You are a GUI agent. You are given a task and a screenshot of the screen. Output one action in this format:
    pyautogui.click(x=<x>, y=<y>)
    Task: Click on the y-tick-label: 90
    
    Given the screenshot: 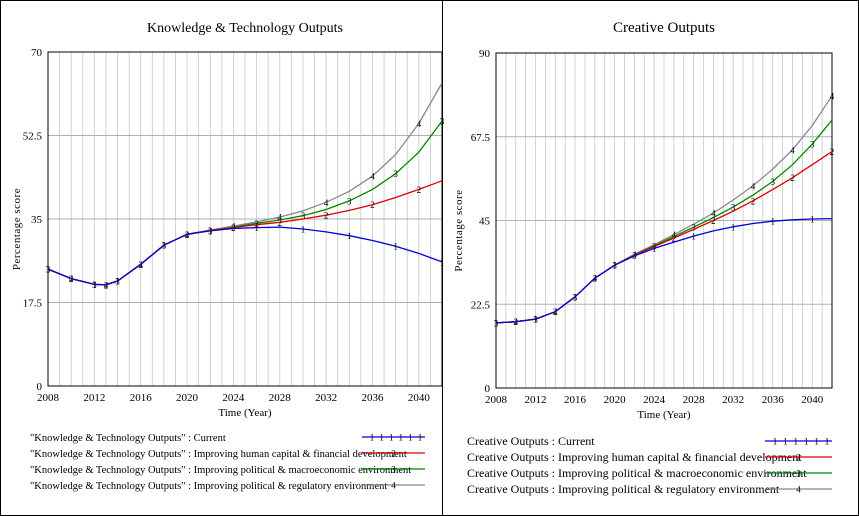 What is the action you would take?
    pyautogui.click(x=485, y=54)
    